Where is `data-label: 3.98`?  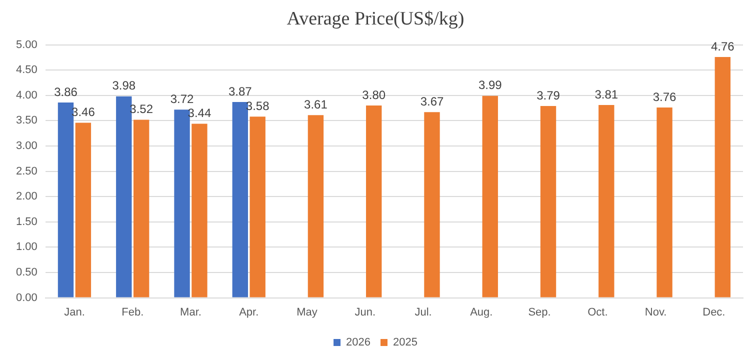 data-label: 3.98 is located at coordinates (124, 85).